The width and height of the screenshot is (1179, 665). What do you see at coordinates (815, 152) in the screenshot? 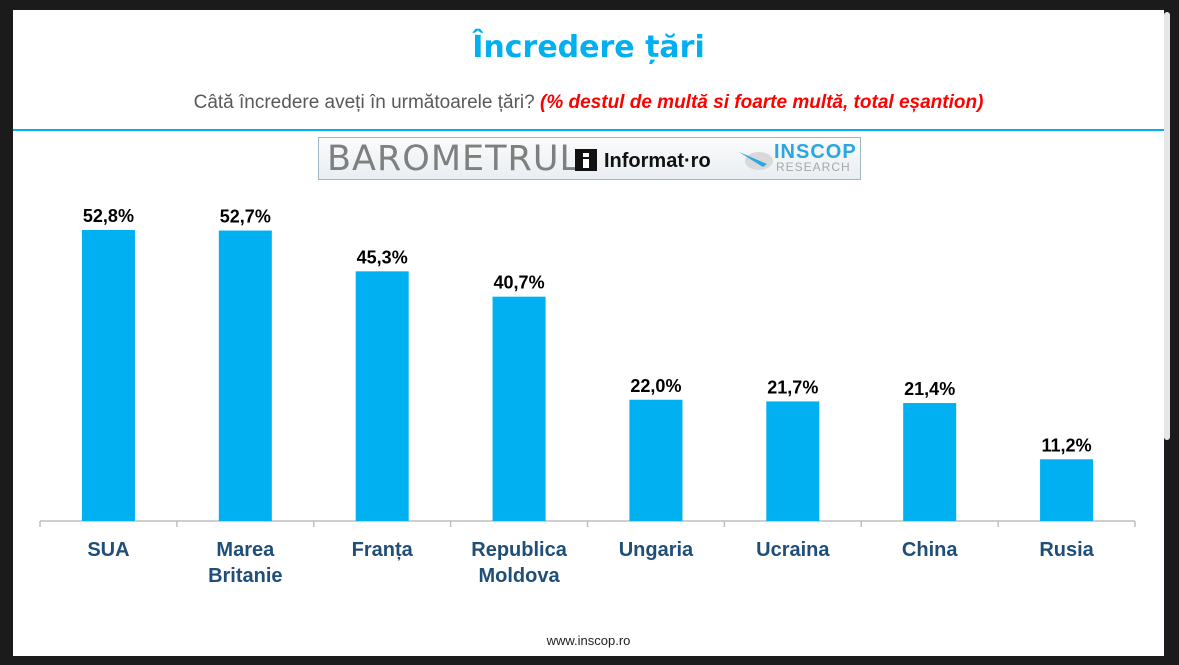
I see `inscop-wordmark: INSCOP` at bounding box center [815, 152].